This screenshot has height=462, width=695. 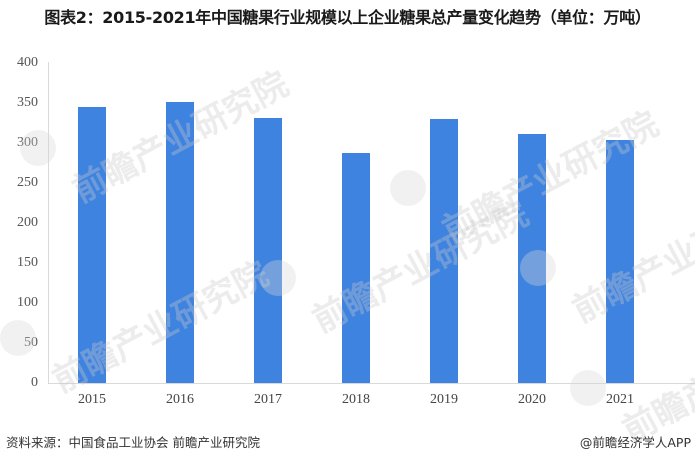 What do you see at coordinates (27, 222) in the screenshot?
I see `y-tick-label: 200` at bounding box center [27, 222].